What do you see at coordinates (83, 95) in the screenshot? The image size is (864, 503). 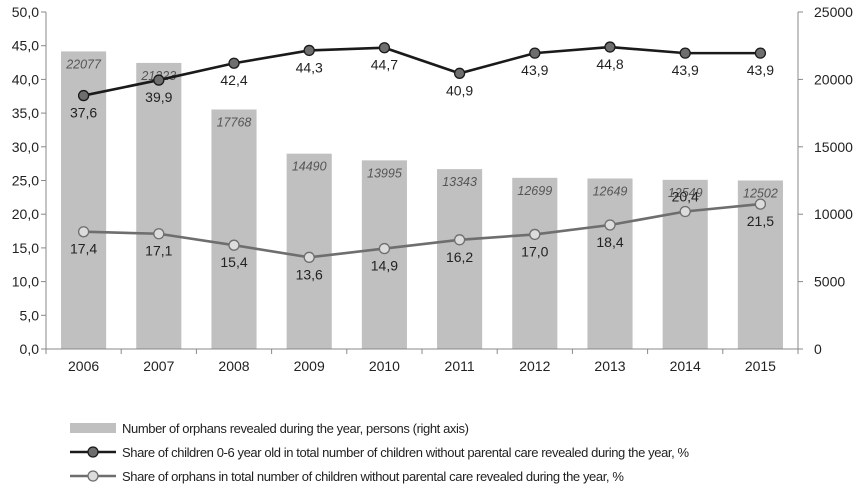 I see `series-1-point-2006` at bounding box center [83, 95].